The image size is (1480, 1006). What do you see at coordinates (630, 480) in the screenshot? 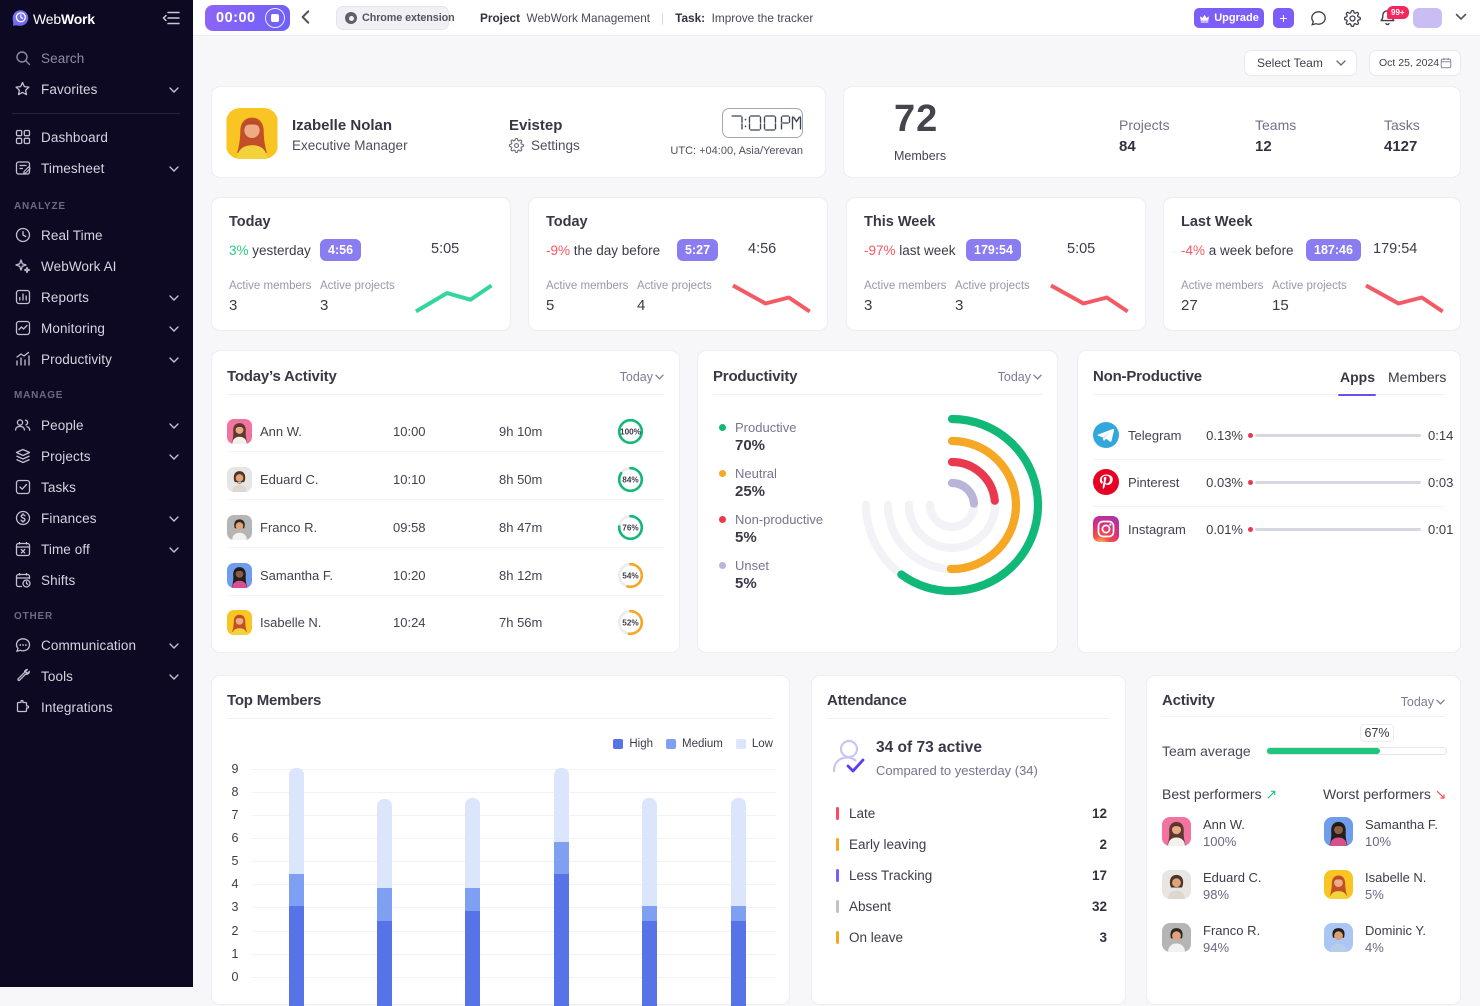
I see `svg-text: 84%` at bounding box center [630, 480].